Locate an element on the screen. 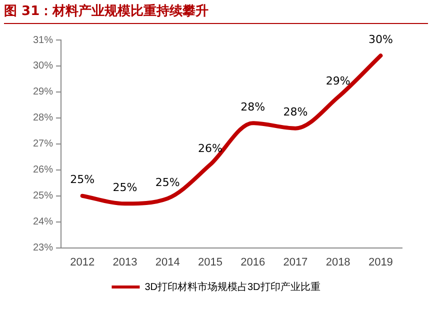  chart-title: 图 31：材料产业规模比重持续攀升 is located at coordinates (216, 13).